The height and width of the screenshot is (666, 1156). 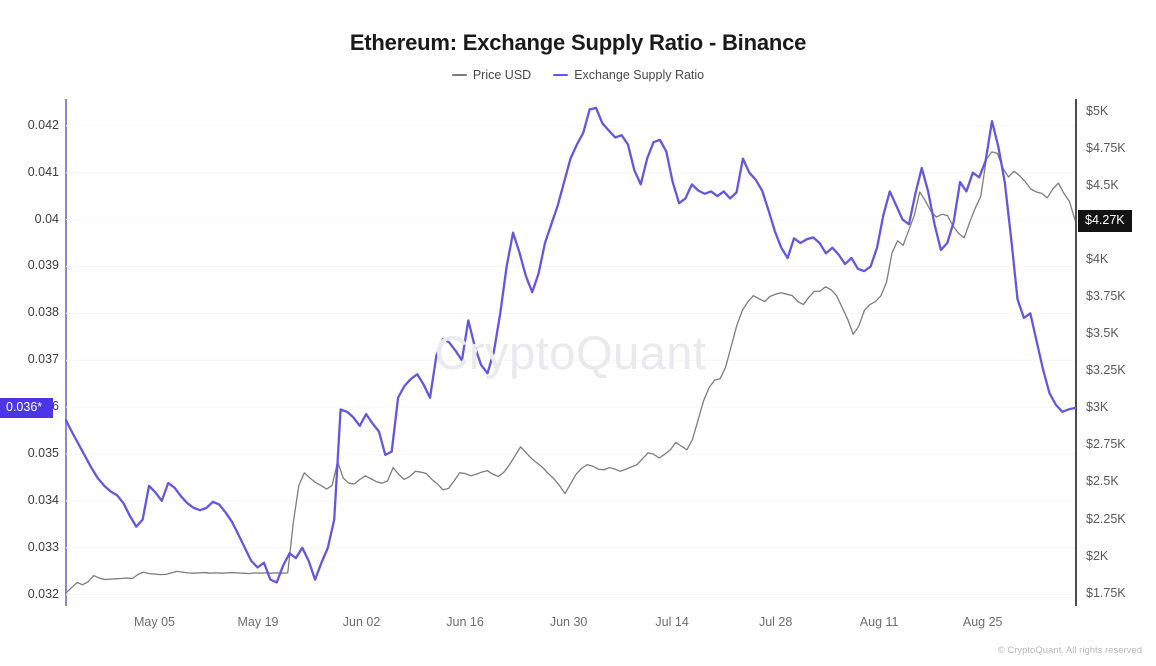 I want to click on y-axis-left-tick: 0.041, so click(x=43, y=171).